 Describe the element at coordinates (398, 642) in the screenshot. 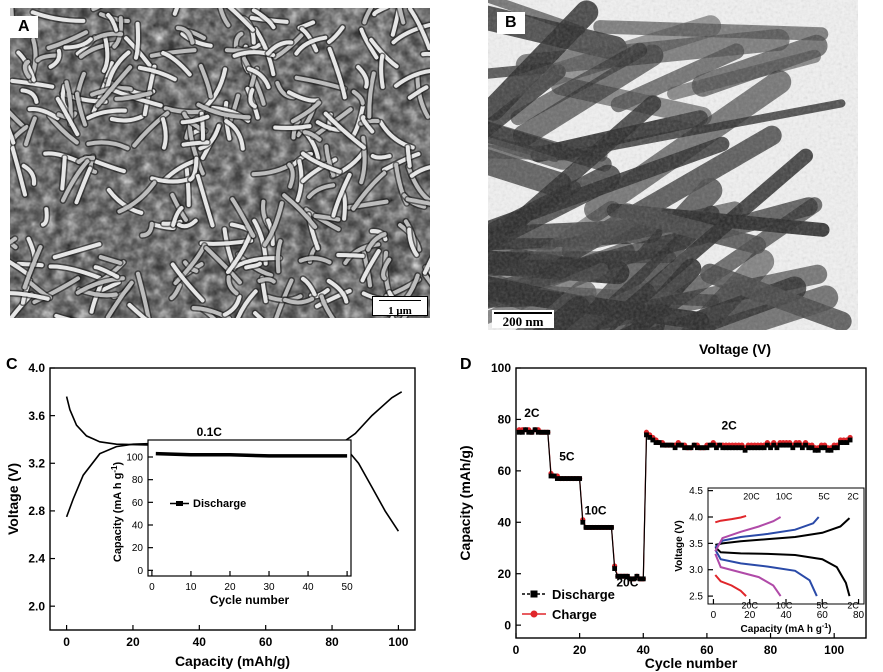

I see `c-x-tick-label: 100` at that location.